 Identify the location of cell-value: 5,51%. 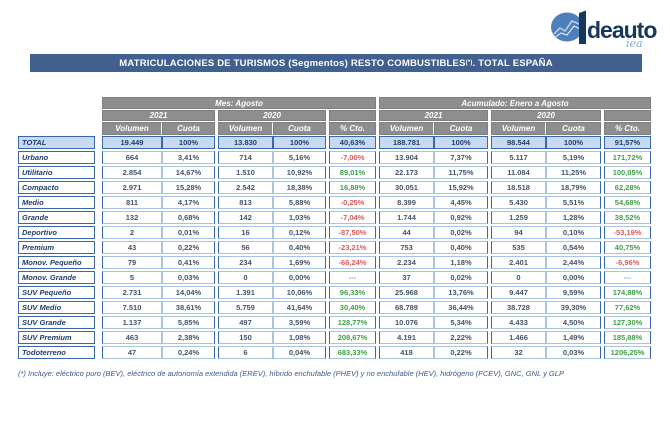
(573, 202).